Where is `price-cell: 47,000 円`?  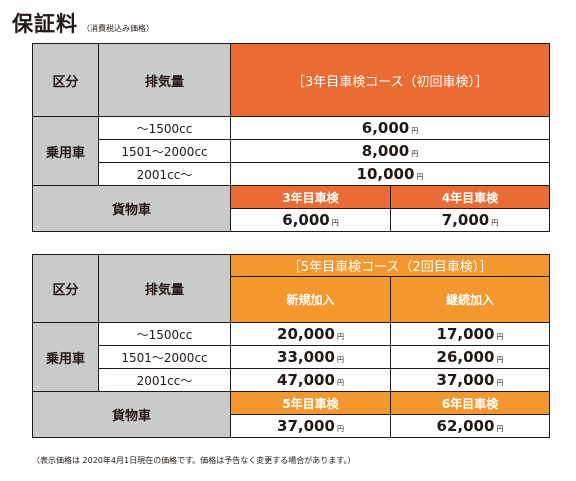 price-cell: 47,000 円 is located at coordinates (310, 380).